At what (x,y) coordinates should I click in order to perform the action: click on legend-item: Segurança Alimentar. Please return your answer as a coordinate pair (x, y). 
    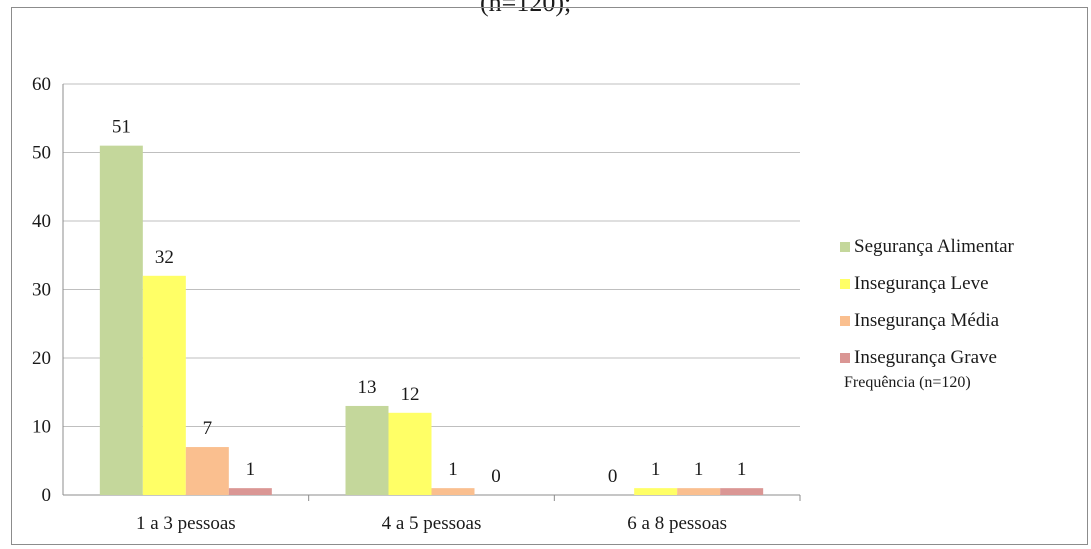
    Looking at the image, I should click on (962, 246).